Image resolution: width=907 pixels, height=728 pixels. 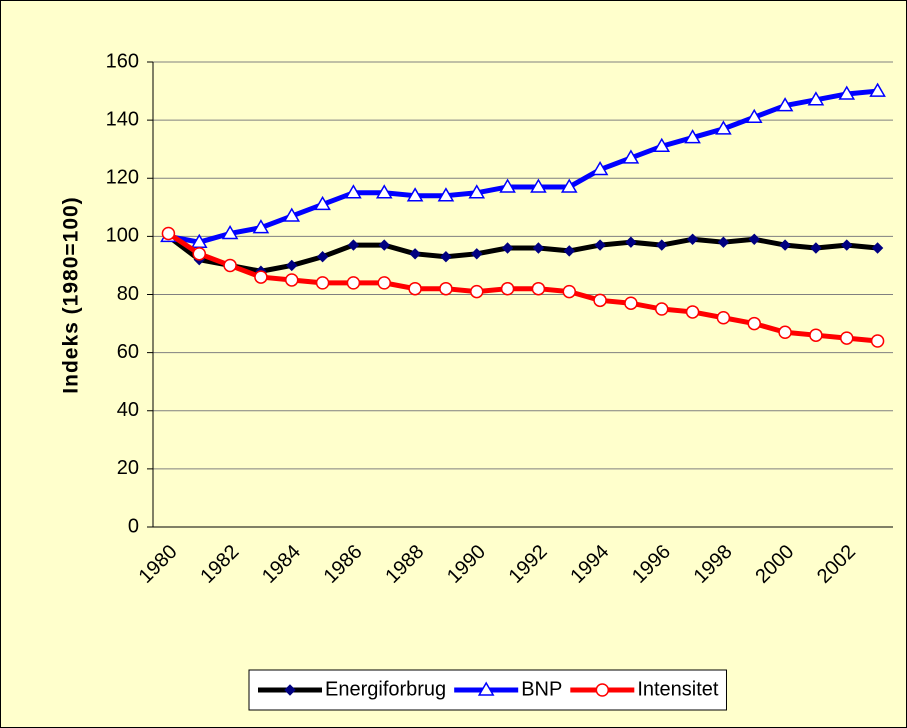 What do you see at coordinates (128, 294) in the screenshot?
I see `y-tick-label: 80` at bounding box center [128, 294].